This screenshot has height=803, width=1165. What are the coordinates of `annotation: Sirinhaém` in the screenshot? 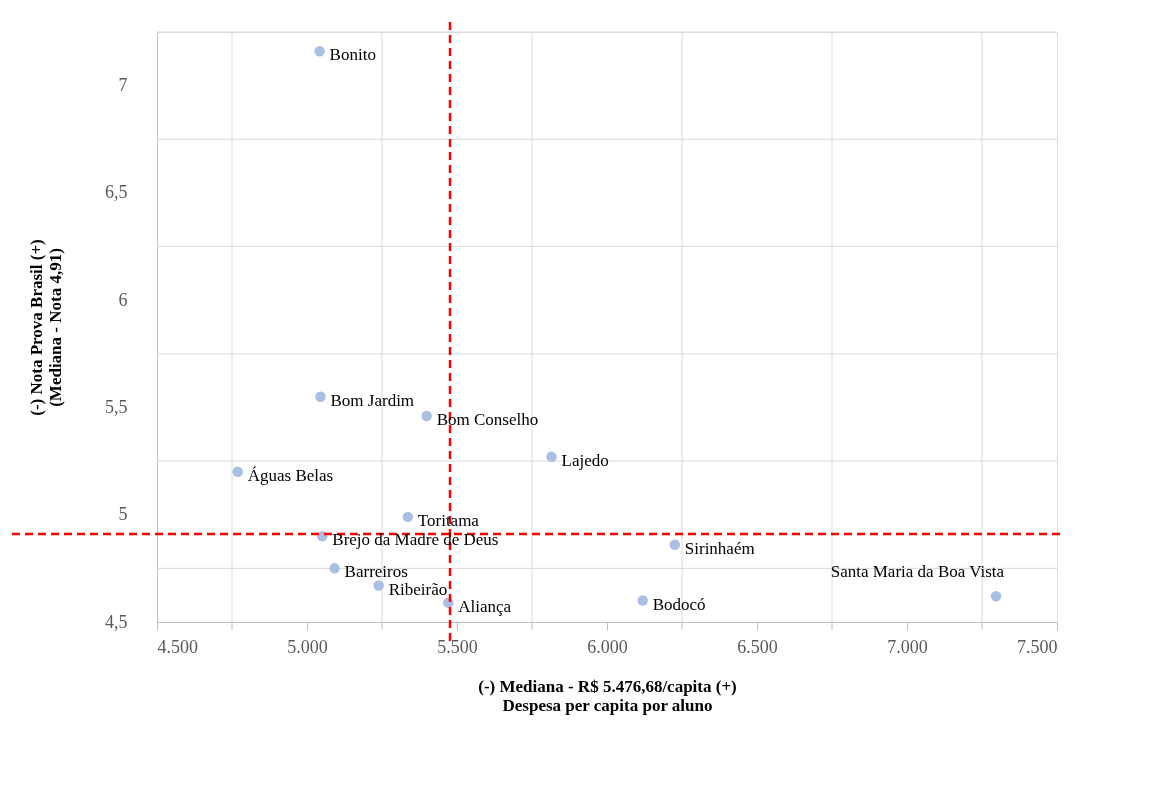 It's located at (719, 548).